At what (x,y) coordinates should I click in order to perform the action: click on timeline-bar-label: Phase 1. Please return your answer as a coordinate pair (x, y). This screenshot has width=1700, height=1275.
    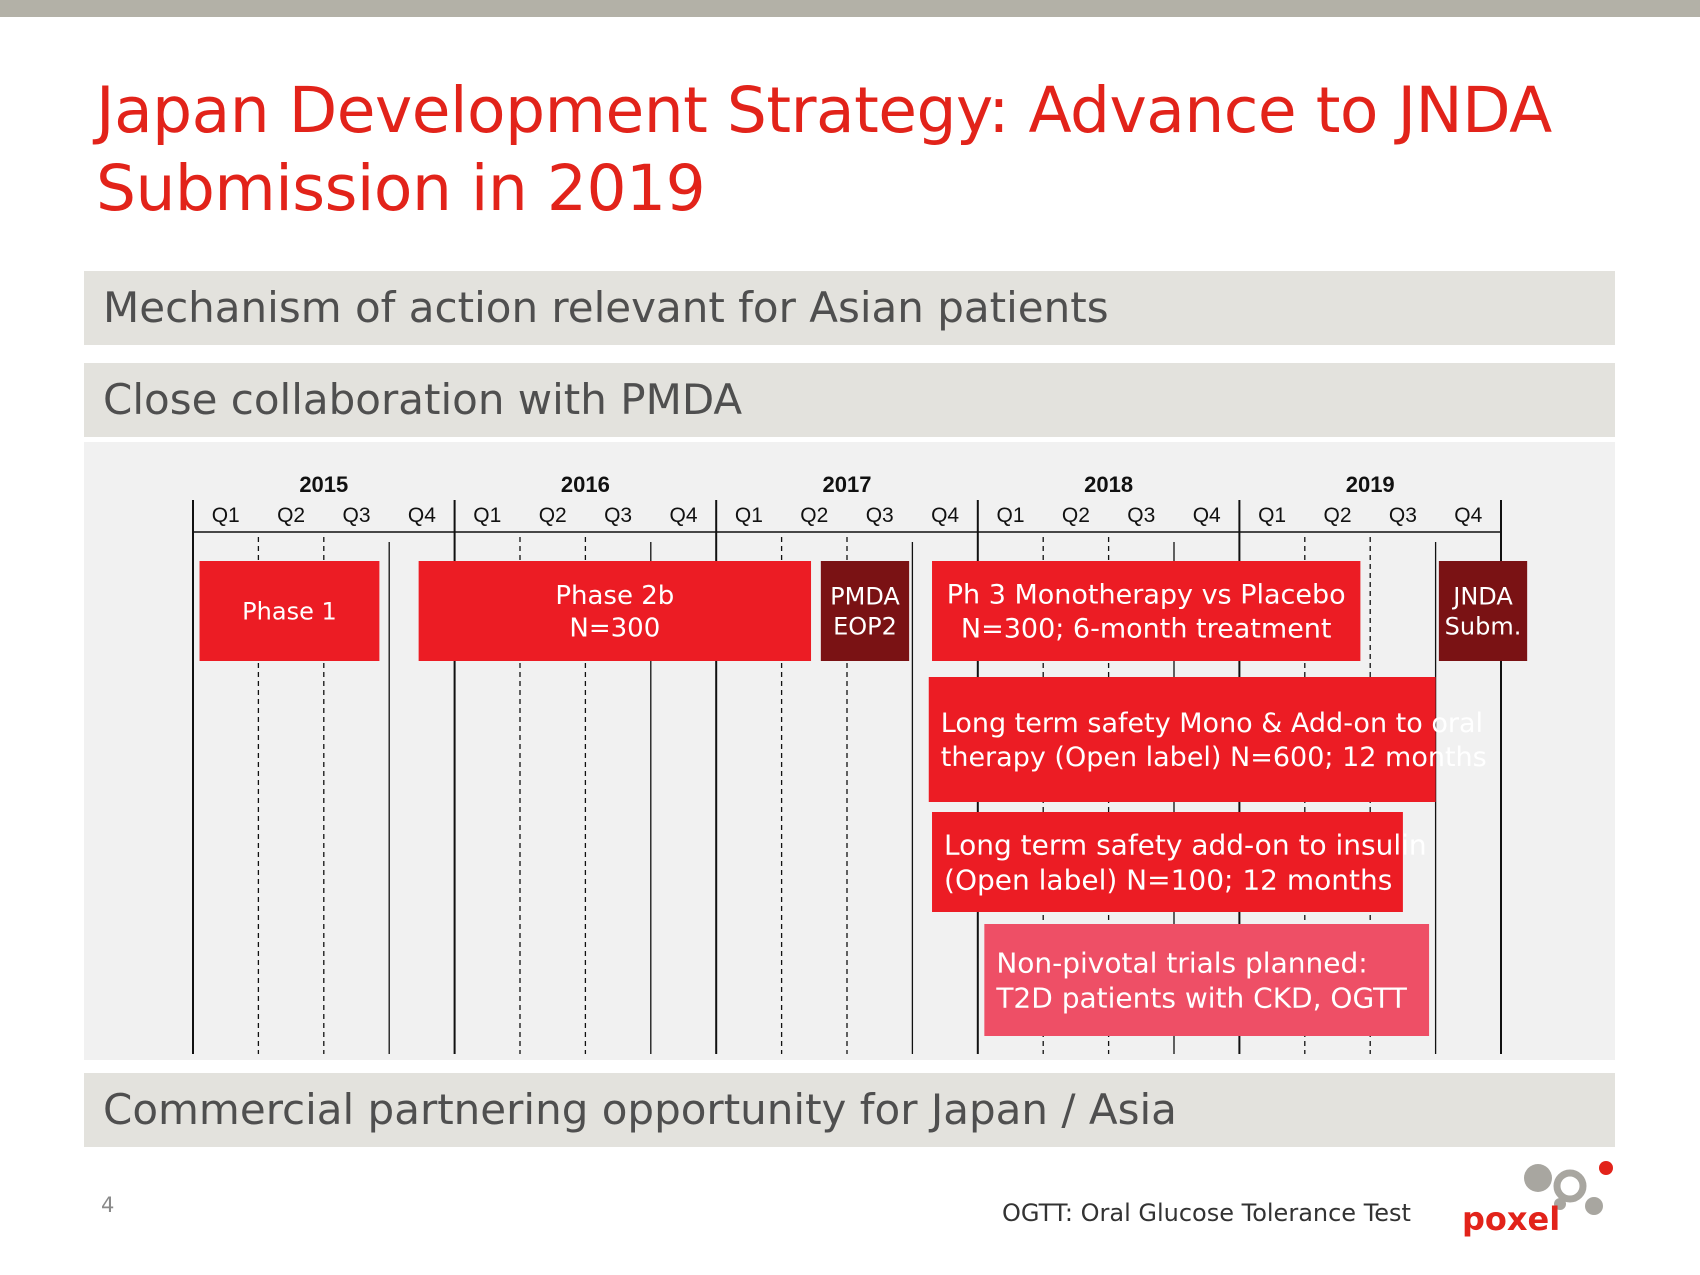
    Looking at the image, I should click on (289, 611).